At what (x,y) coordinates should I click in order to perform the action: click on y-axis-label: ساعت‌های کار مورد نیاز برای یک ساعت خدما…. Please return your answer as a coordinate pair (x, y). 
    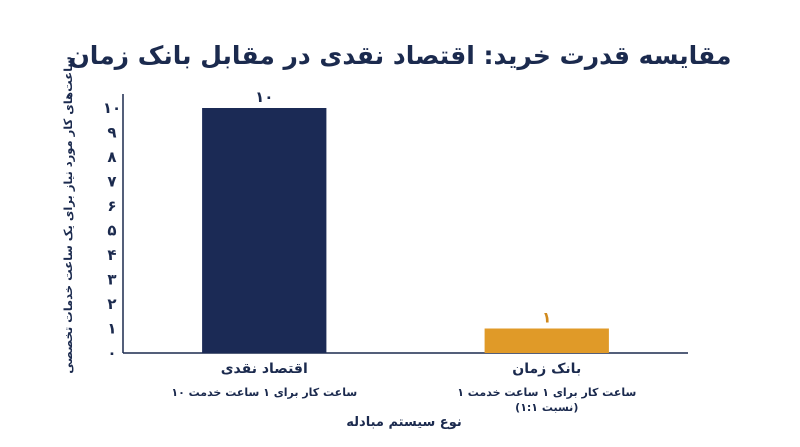
    Looking at the image, I should click on (68, 214).